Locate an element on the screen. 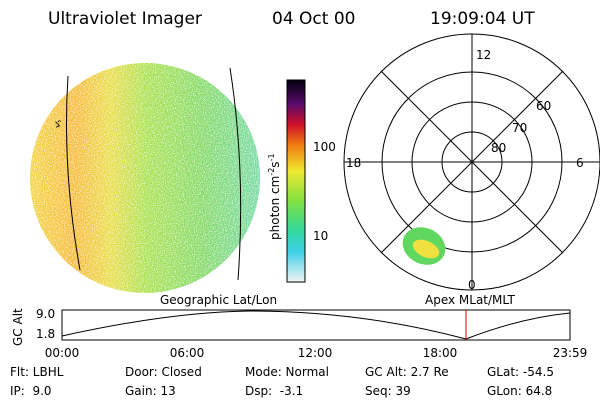 The height and width of the screenshot is (400, 600). info-cell: Gain: 13 is located at coordinates (150, 391).